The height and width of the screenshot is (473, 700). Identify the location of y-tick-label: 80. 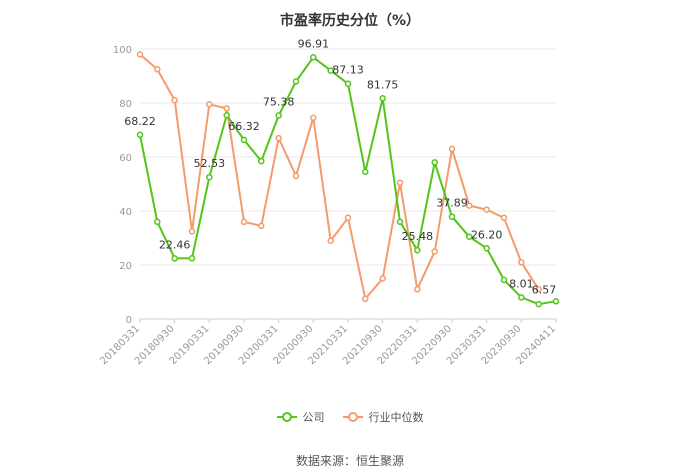
(125, 104).